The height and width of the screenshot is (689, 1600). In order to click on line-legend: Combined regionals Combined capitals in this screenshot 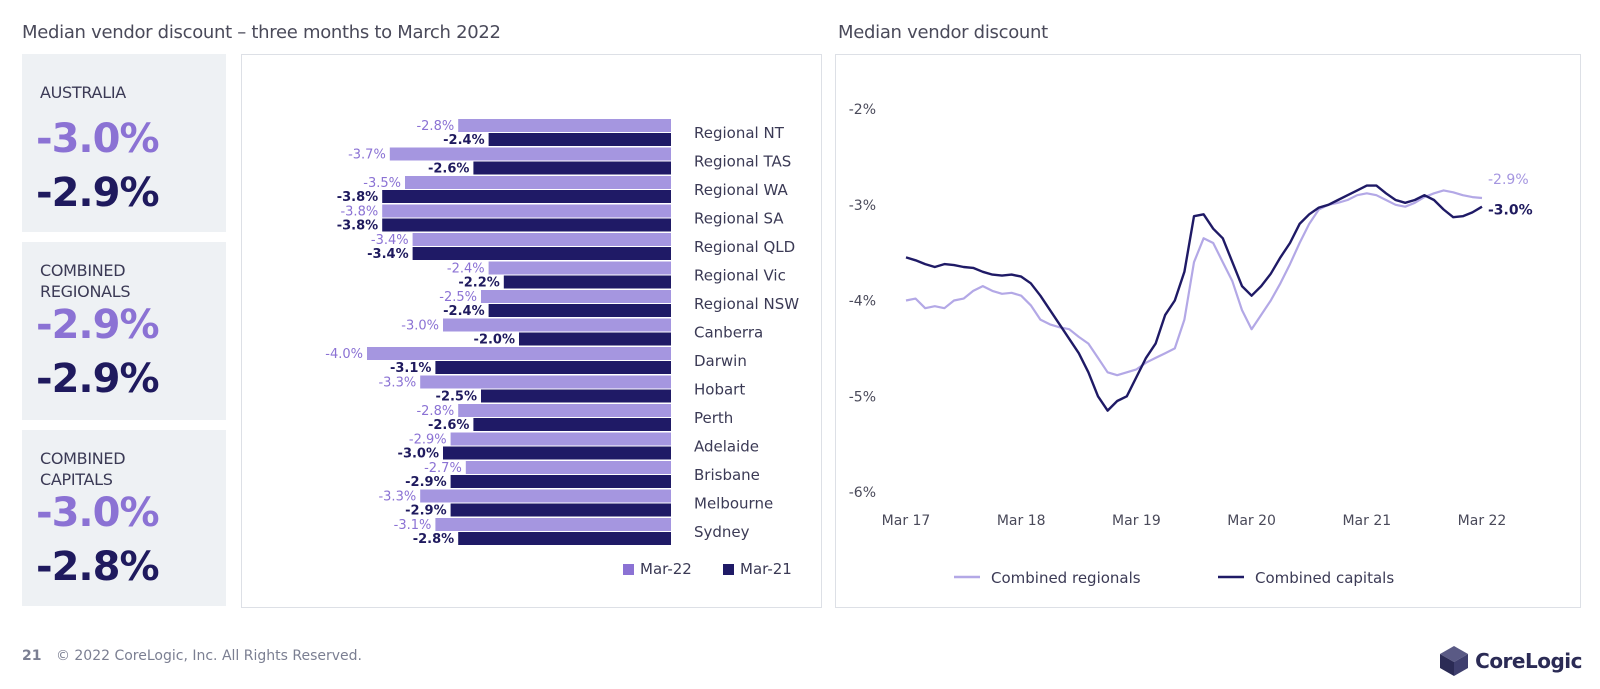, I will do `click(1174, 578)`.